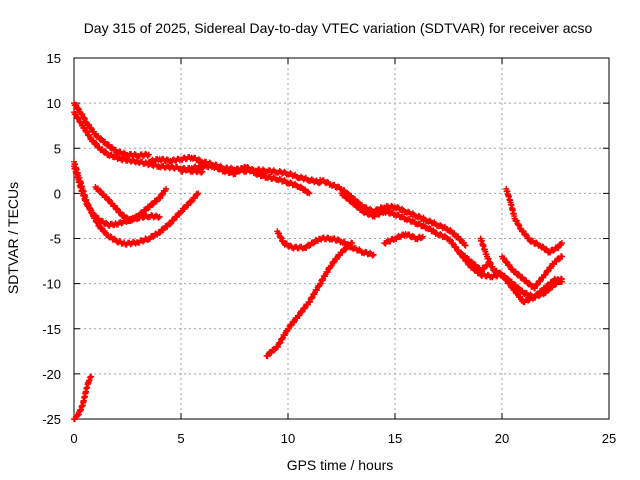  Describe the element at coordinates (54, 103) in the screenshot. I see `y-tick-label: 10` at that location.